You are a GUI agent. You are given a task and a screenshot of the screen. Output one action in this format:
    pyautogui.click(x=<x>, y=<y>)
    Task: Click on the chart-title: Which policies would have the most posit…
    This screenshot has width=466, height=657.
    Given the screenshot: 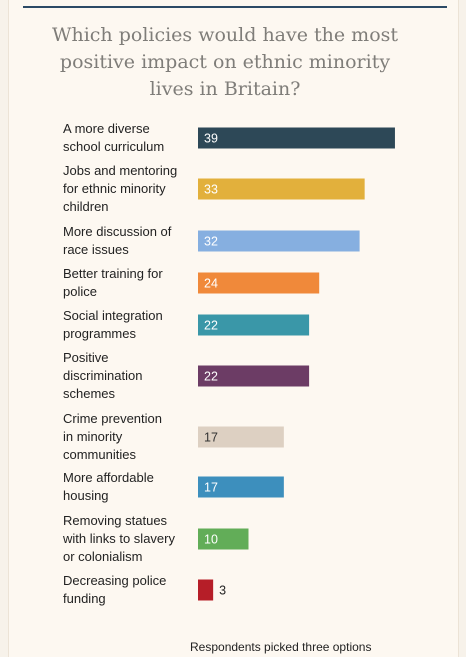 What is the action you would take?
    pyautogui.click(x=225, y=62)
    